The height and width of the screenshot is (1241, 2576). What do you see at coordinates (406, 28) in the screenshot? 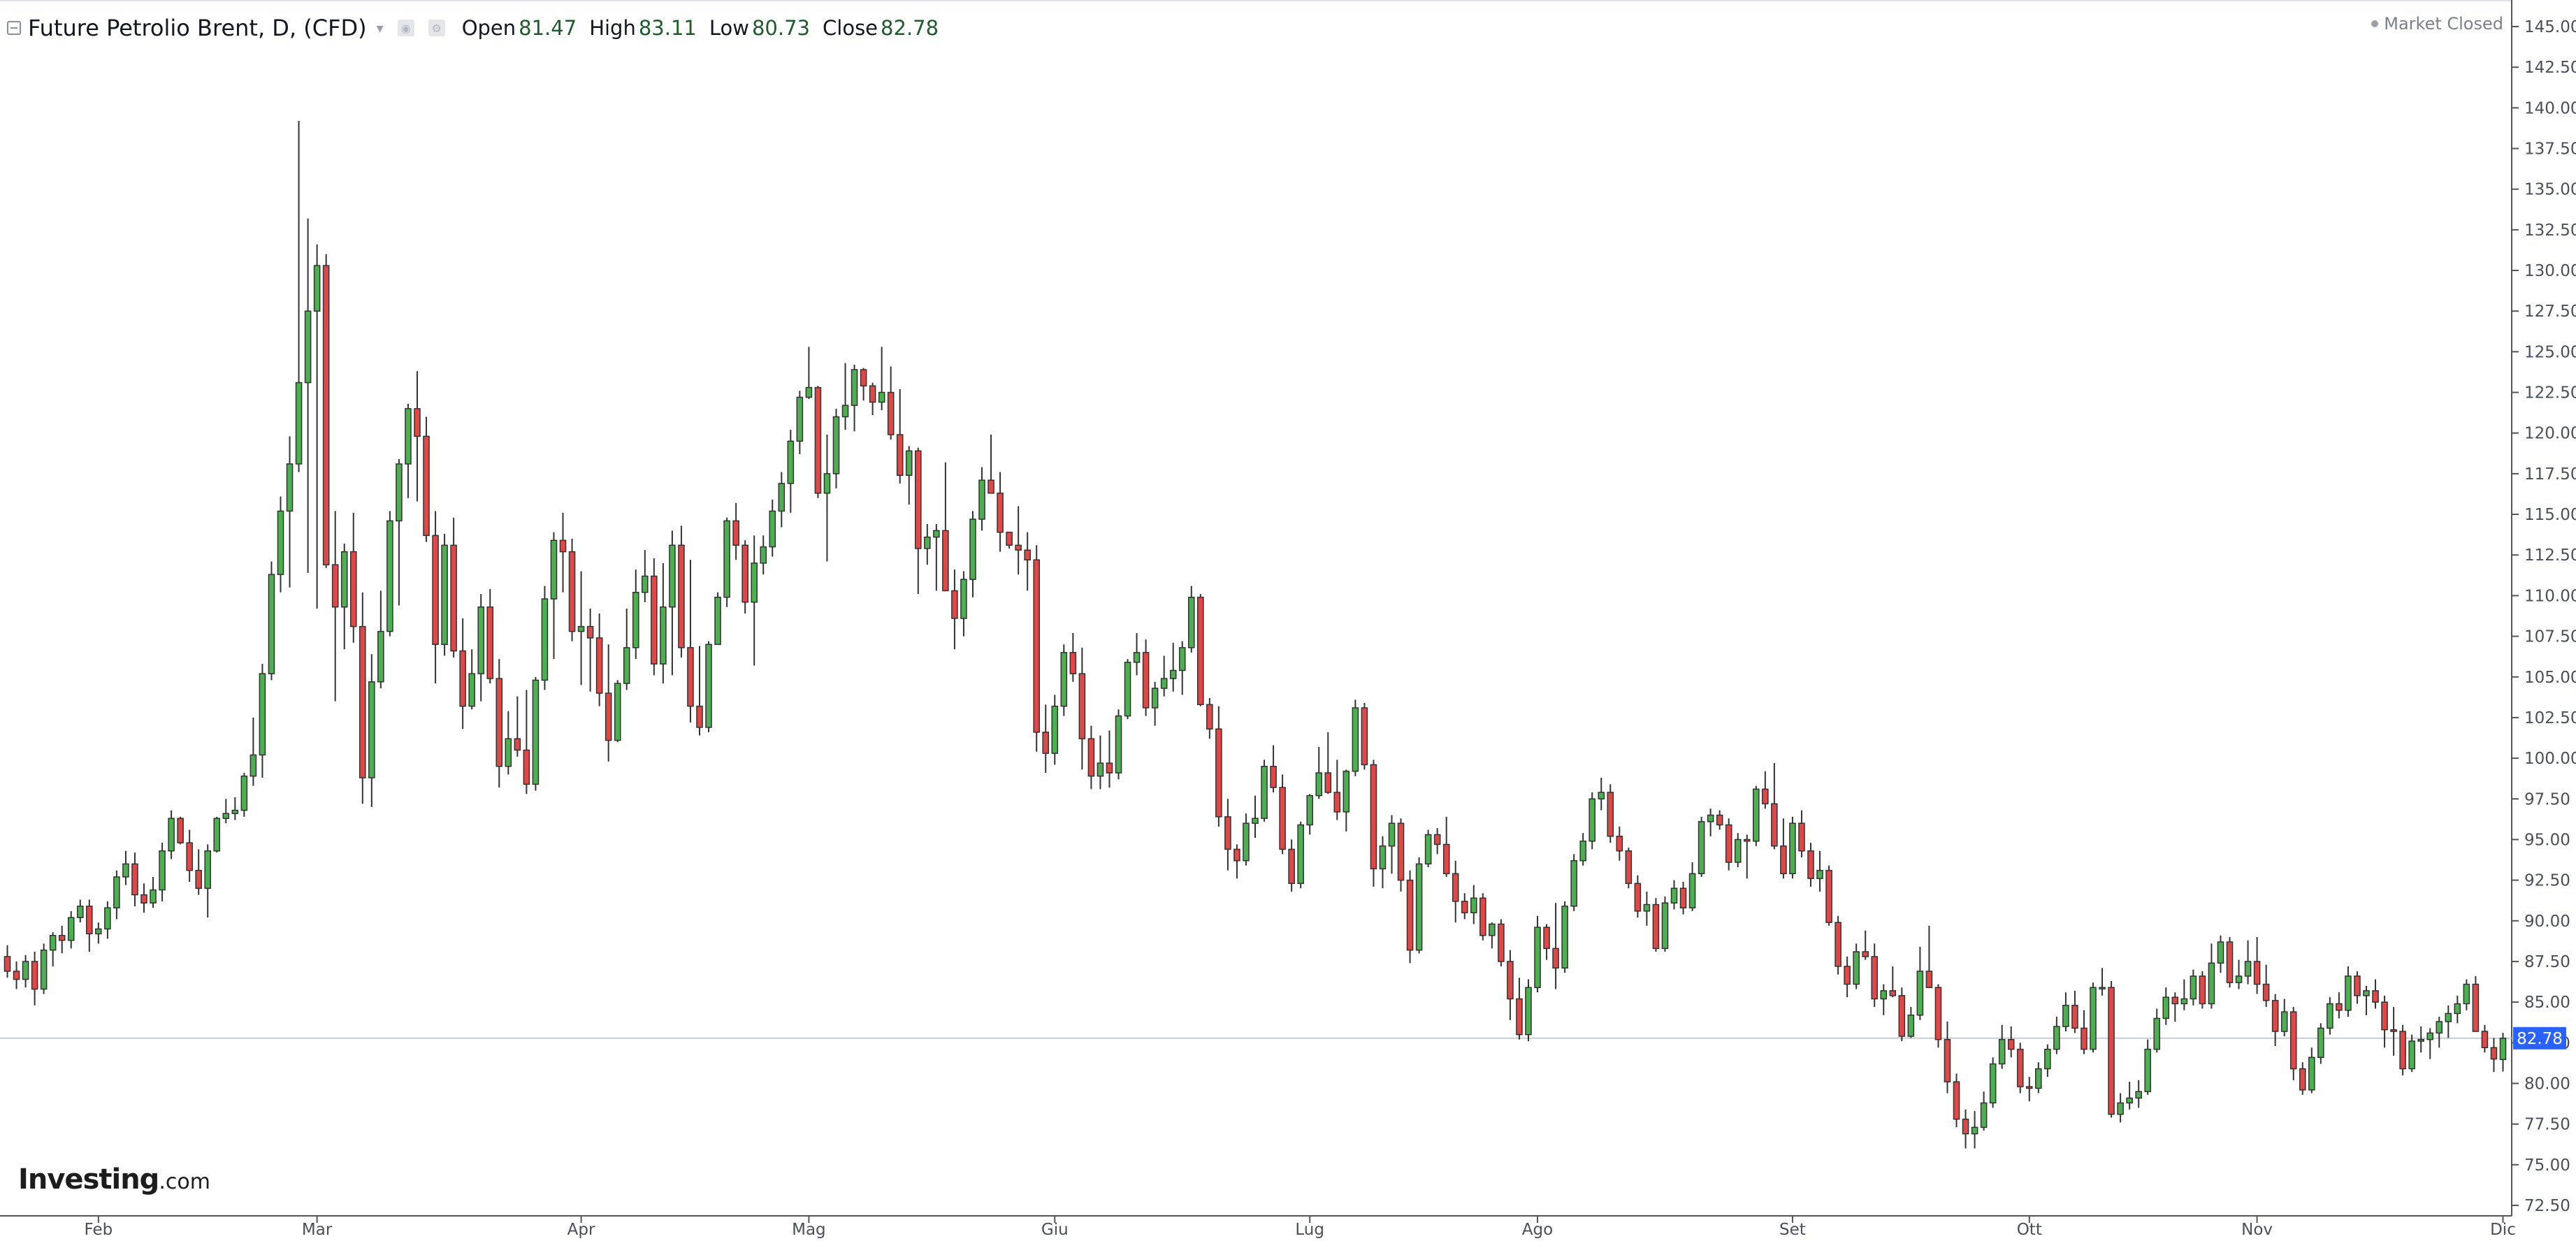
I see `eye-icon: ◉` at bounding box center [406, 28].